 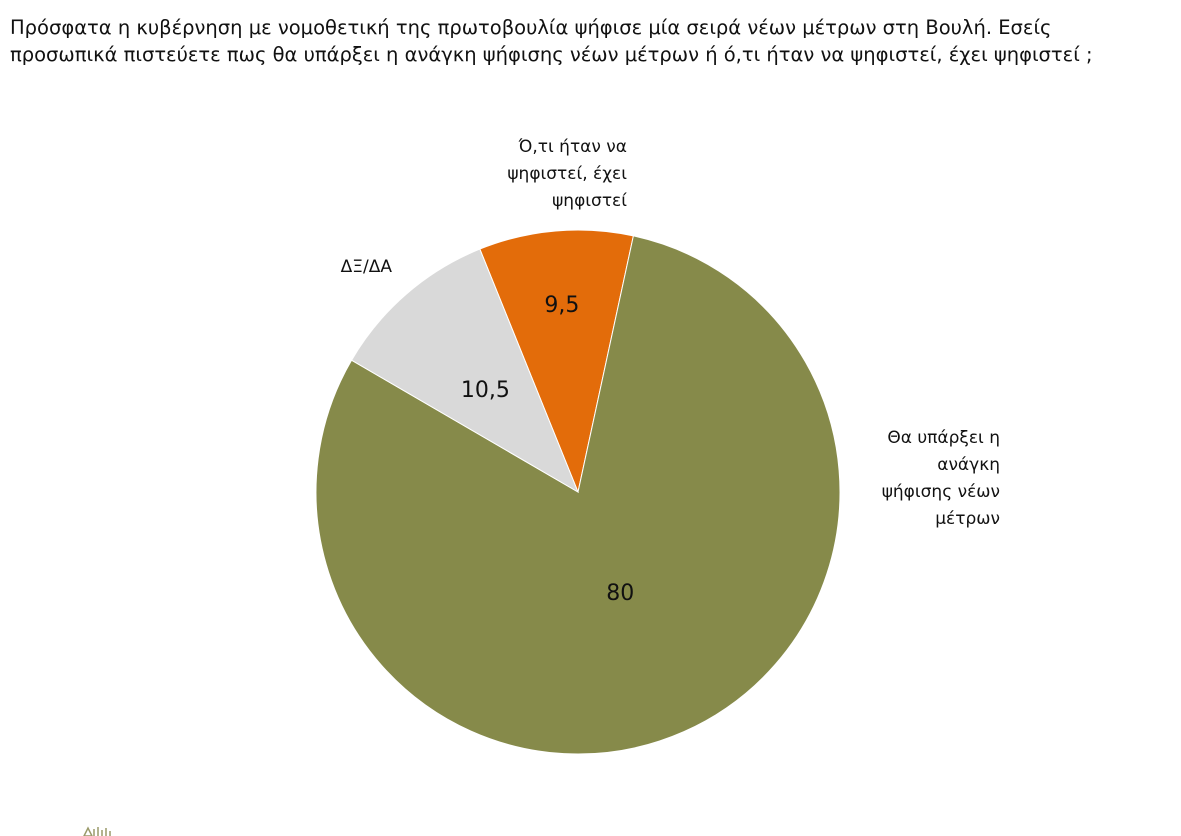 What do you see at coordinates (567, 174) in the screenshot?
I see `slice-category-label: Ό,τι ήταν να ψηφιστεί, έχει ψηφιστεί` at bounding box center [567, 174].